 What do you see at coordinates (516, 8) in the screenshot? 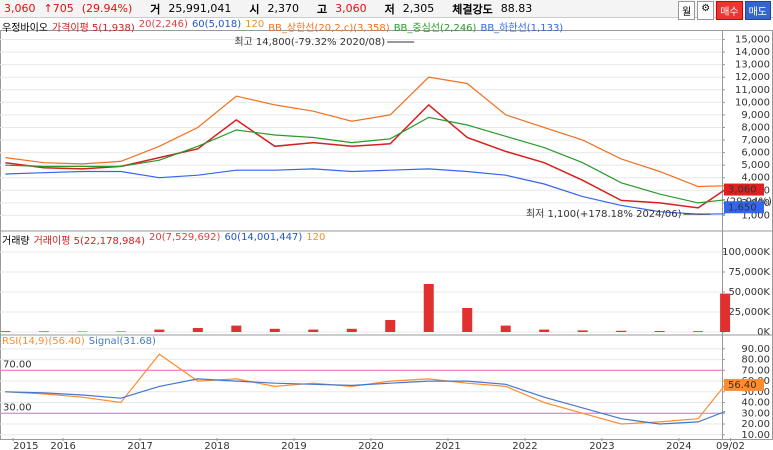
I see `item-value: 88.83` at bounding box center [516, 8].